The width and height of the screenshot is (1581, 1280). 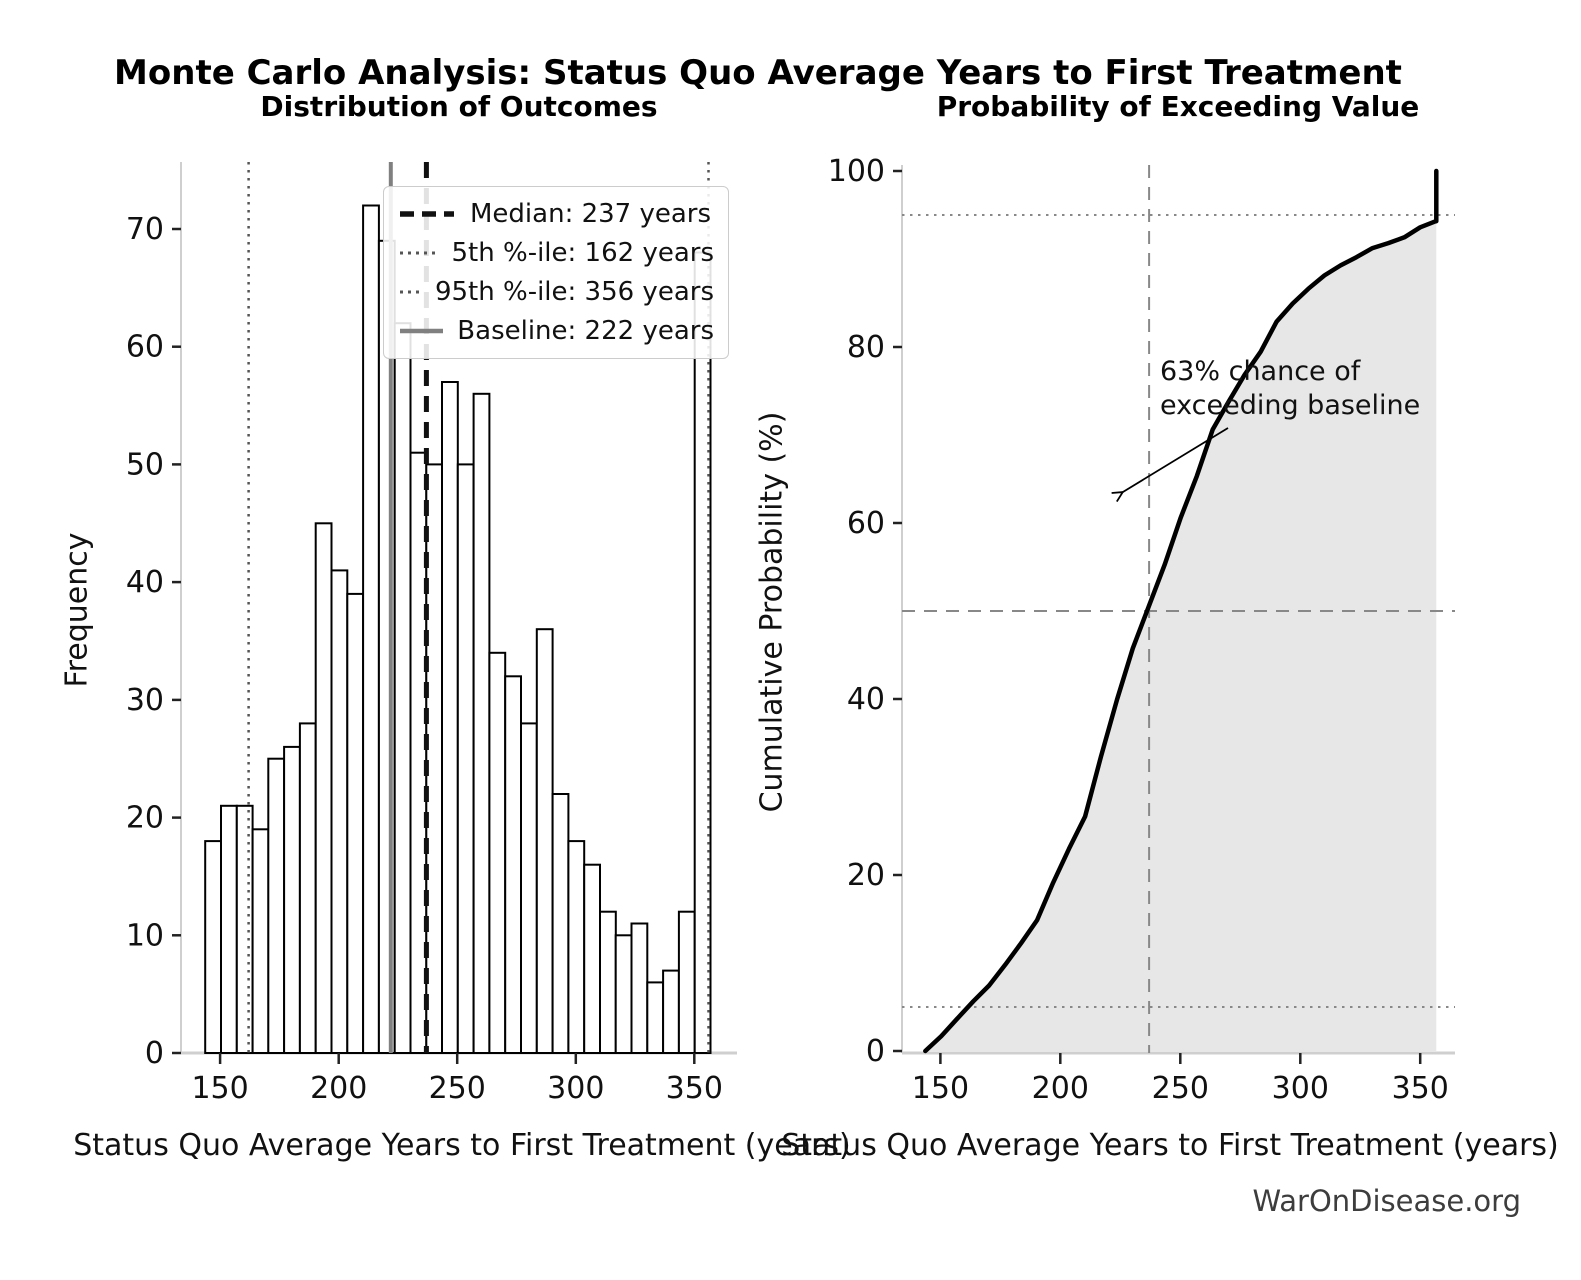 What do you see at coordinates (145, 935) in the screenshot?
I see `y-tick-label: 10` at bounding box center [145, 935].